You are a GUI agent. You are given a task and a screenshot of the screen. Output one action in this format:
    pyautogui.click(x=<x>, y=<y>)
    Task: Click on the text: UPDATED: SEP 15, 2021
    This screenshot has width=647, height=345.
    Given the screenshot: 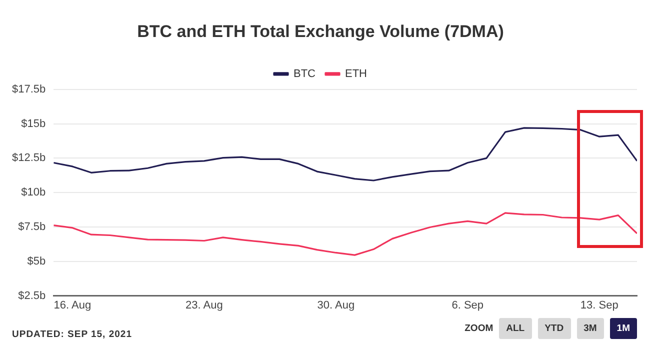 What is the action you would take?
    pyautogui.click(x=72, y=334)
    